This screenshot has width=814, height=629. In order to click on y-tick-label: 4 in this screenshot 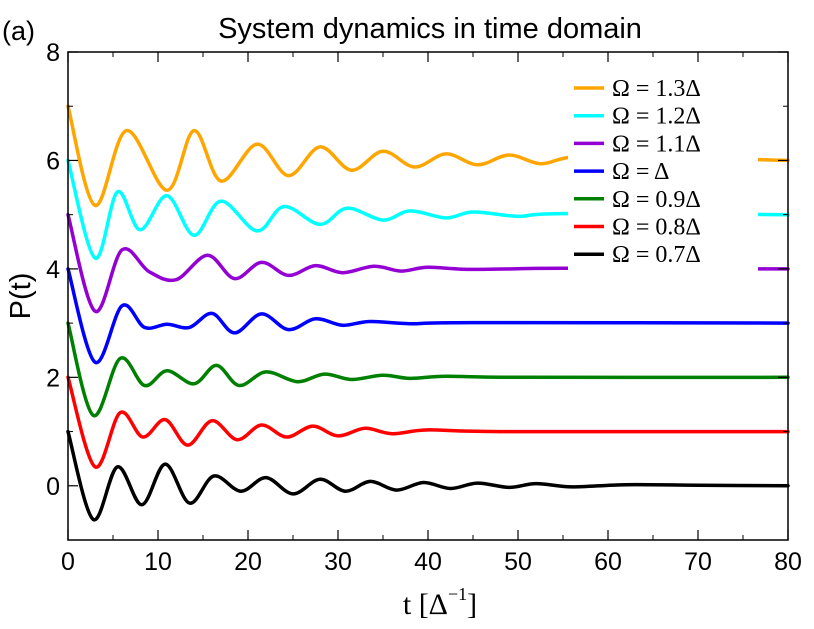, I will do `click(53, 270)`.